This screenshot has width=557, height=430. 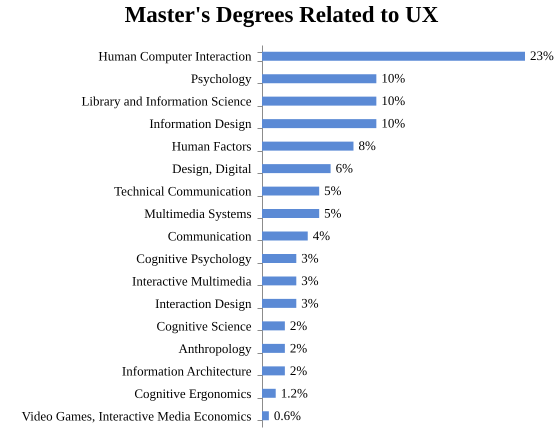 What do you see at coordinates (200, 124) in the screenshot?
I see `y-tick-label: Information Design` at bounding box center [200, 124].